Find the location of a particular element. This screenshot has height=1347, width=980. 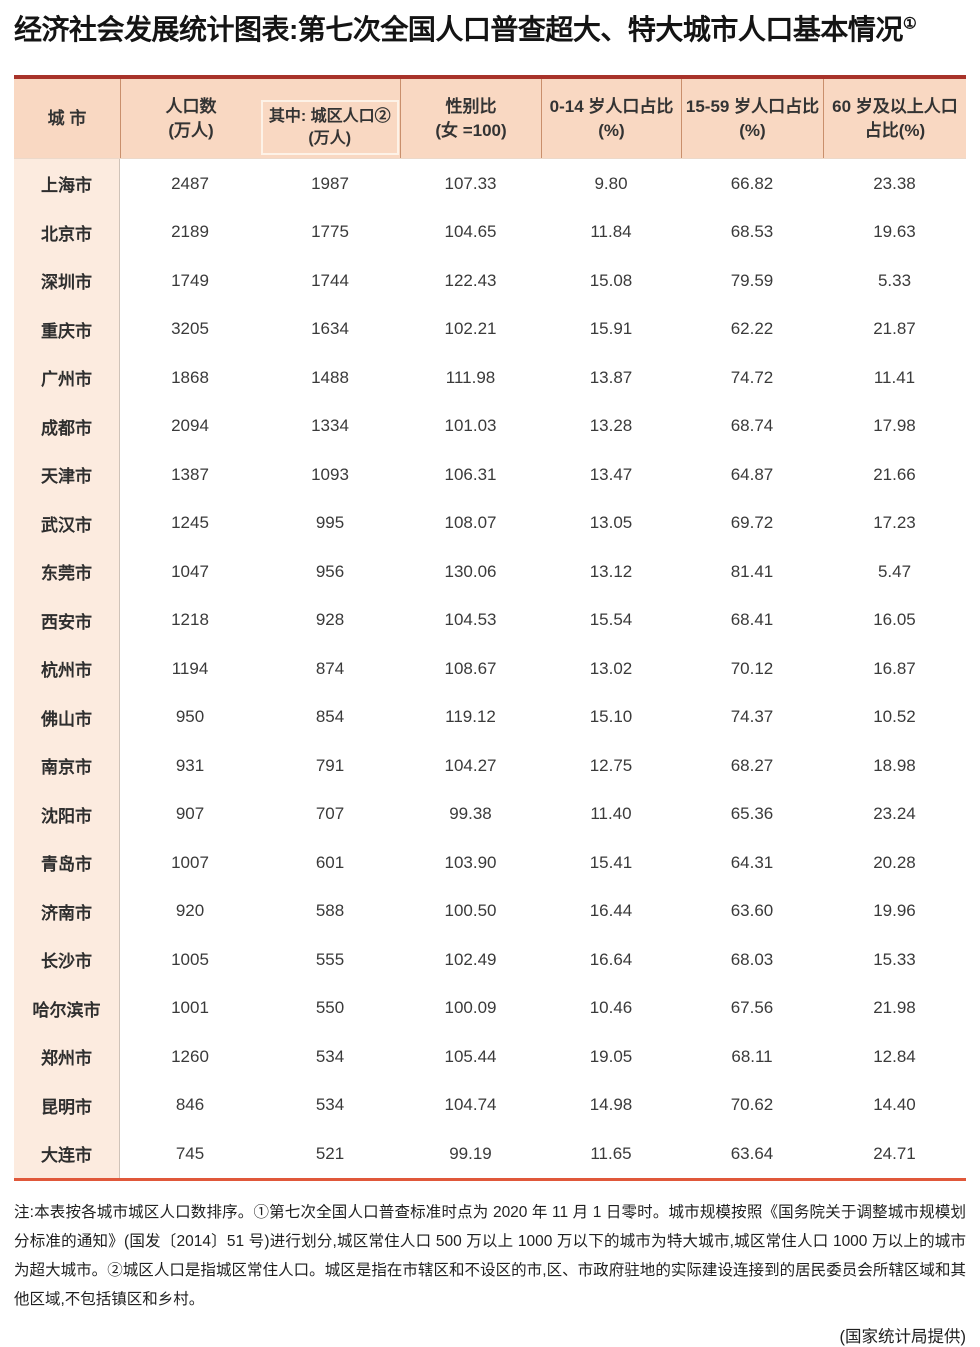

urban-population-cell: 1334 is located at coordinates (330, 426).